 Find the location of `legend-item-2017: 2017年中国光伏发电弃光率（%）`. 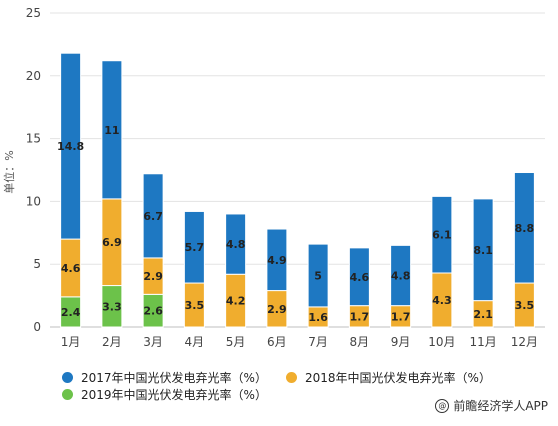

legend-item-2017: 2017年中国光伏发电弃光率（%） is located at coordinates (164, 377).